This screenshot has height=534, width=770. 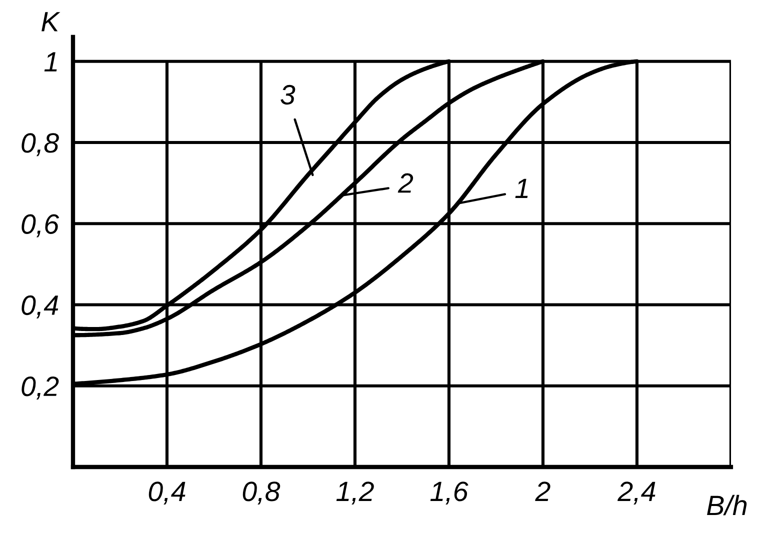 What do you see at coordinates (41, 226) in the screenshot?
I see `y-tick-label: 0,6` at bounding box center [41, 226].